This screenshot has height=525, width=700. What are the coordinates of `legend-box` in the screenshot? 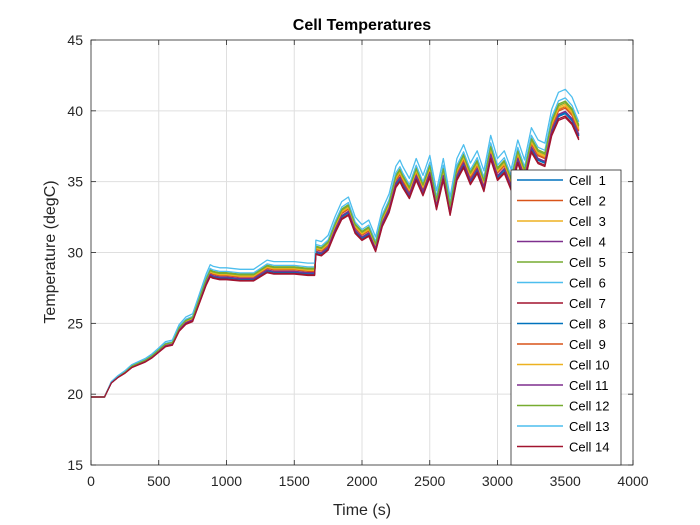 It's located at (566, 317).